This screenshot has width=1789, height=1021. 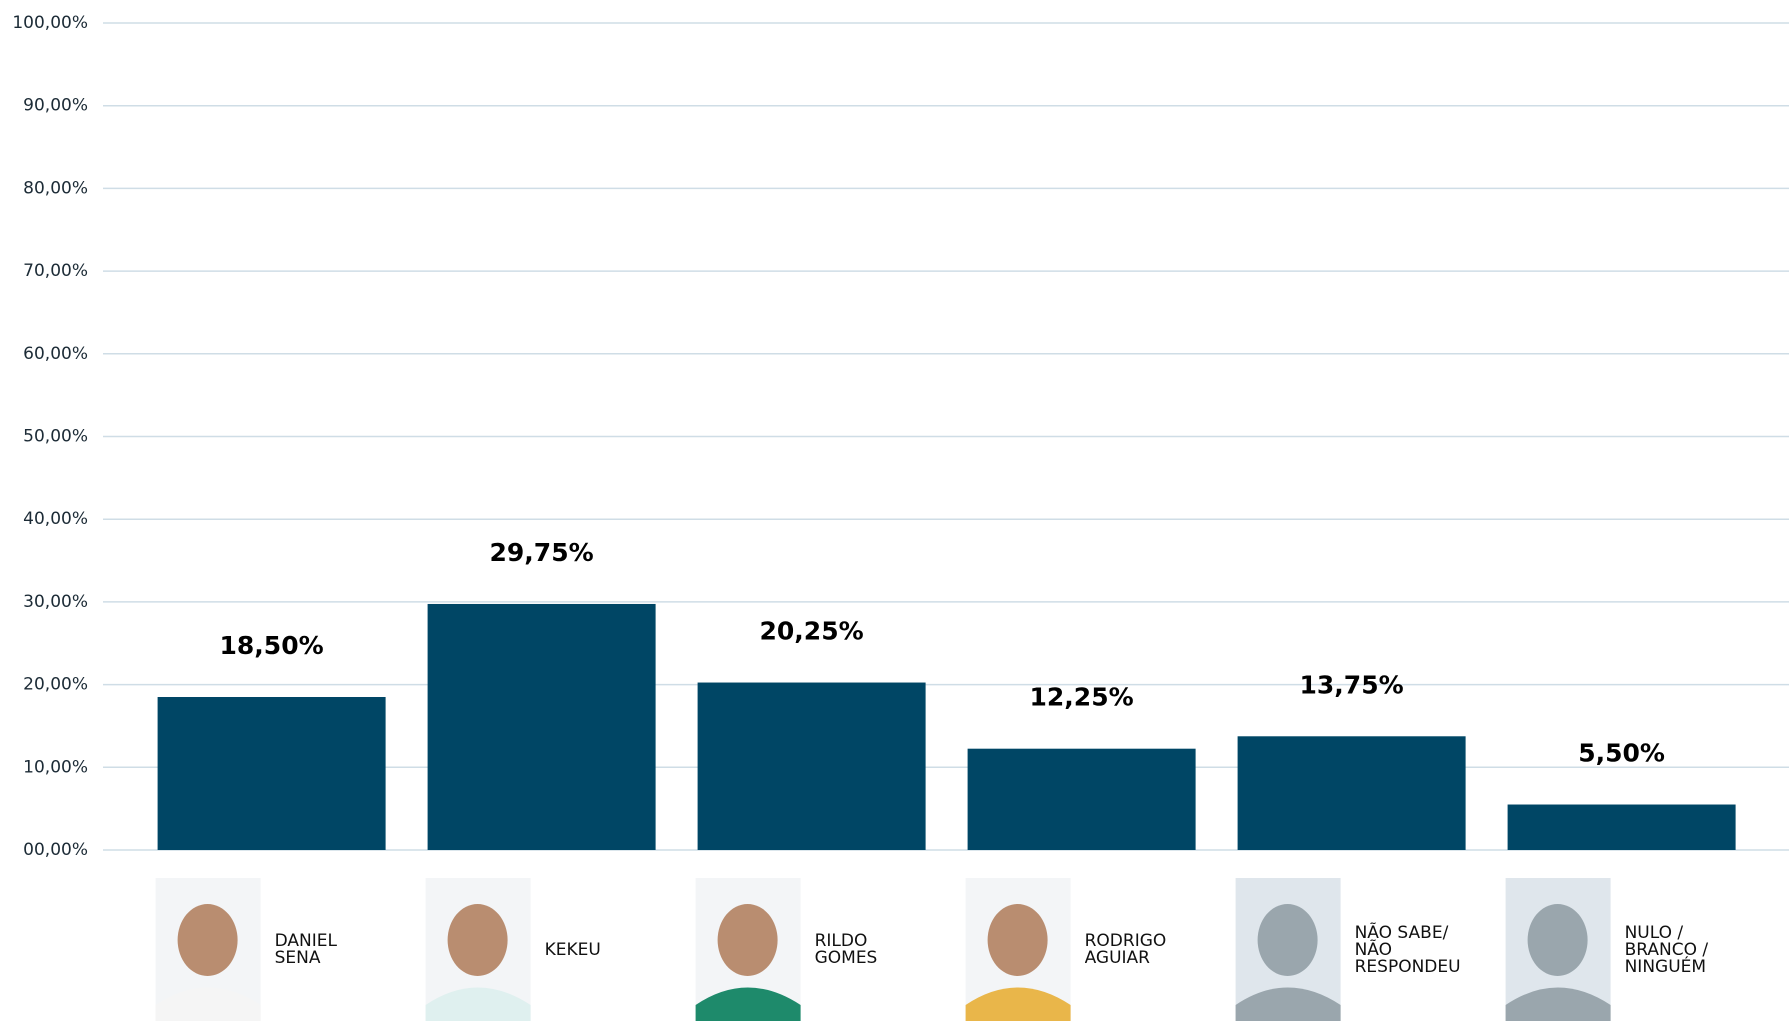 I want to click on value-label: 29,75%, so click(x=542, y=552).